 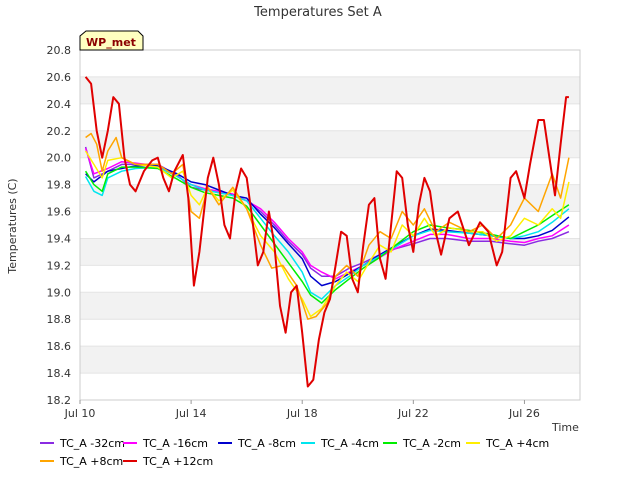 What do you see at coordinates (91, 461) in the screenshot?
I see `legend-label: TC_A +8cm` at bounding box center [91, 461].